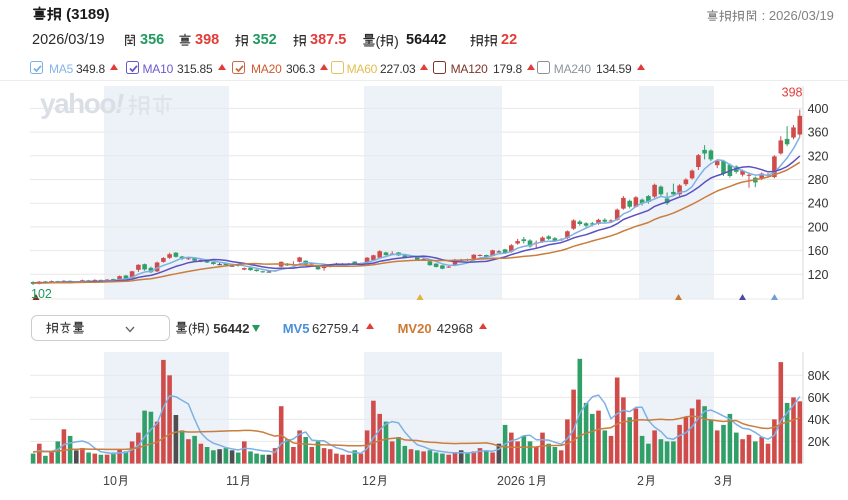 Image resolution: width=848 pixels, height=500 pixels. I want to click on svg-text: 400, so click(818, 109).